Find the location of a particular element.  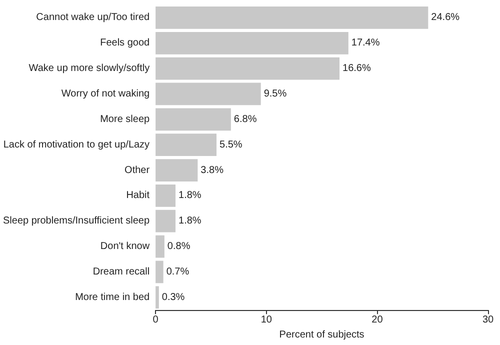

y-tick-label: Dream recall is located at coordinates (121, 272).